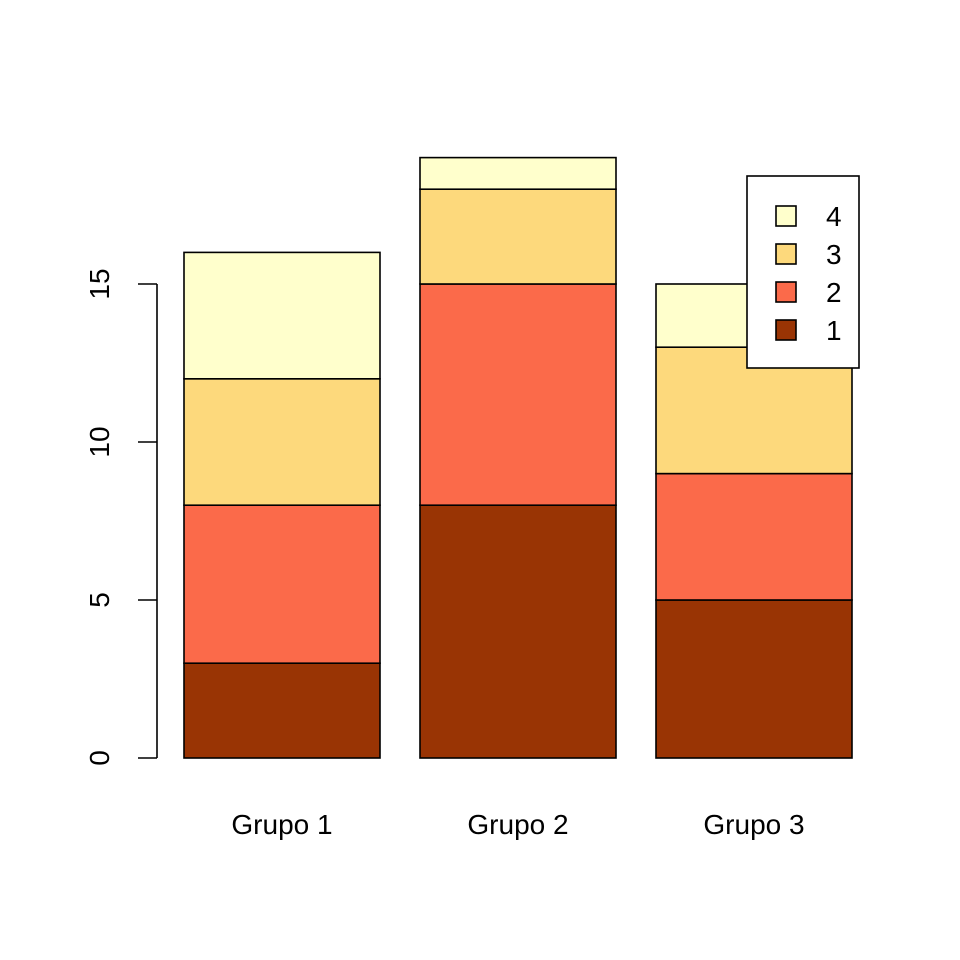 This screenshot has height=960, width=960. What do you see at coordinates (834, 330) in the screenshot?
I see `legend-label-1: 1` at bounding box center [834, 330].